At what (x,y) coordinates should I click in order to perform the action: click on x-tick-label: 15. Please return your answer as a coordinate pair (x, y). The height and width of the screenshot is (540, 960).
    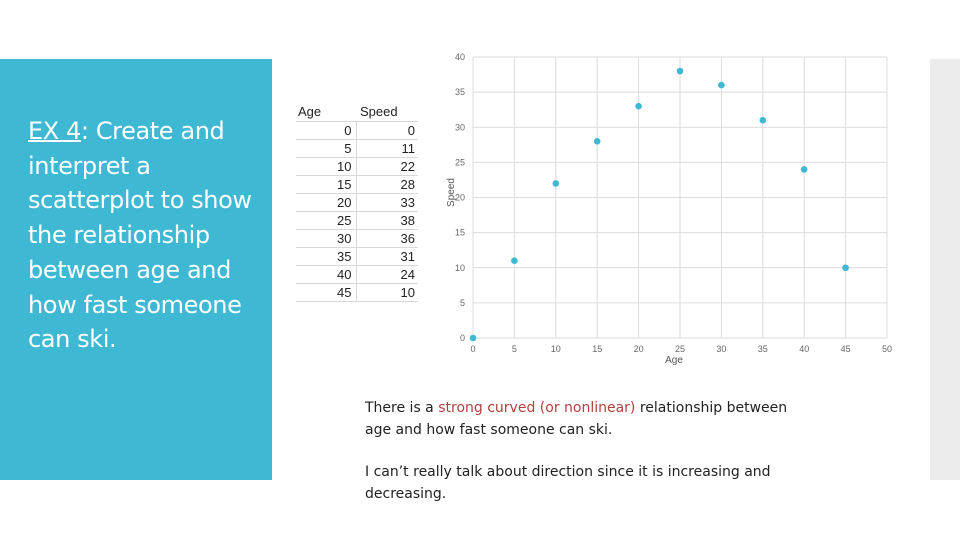
    Looking at the image, I should click on (597, 349).